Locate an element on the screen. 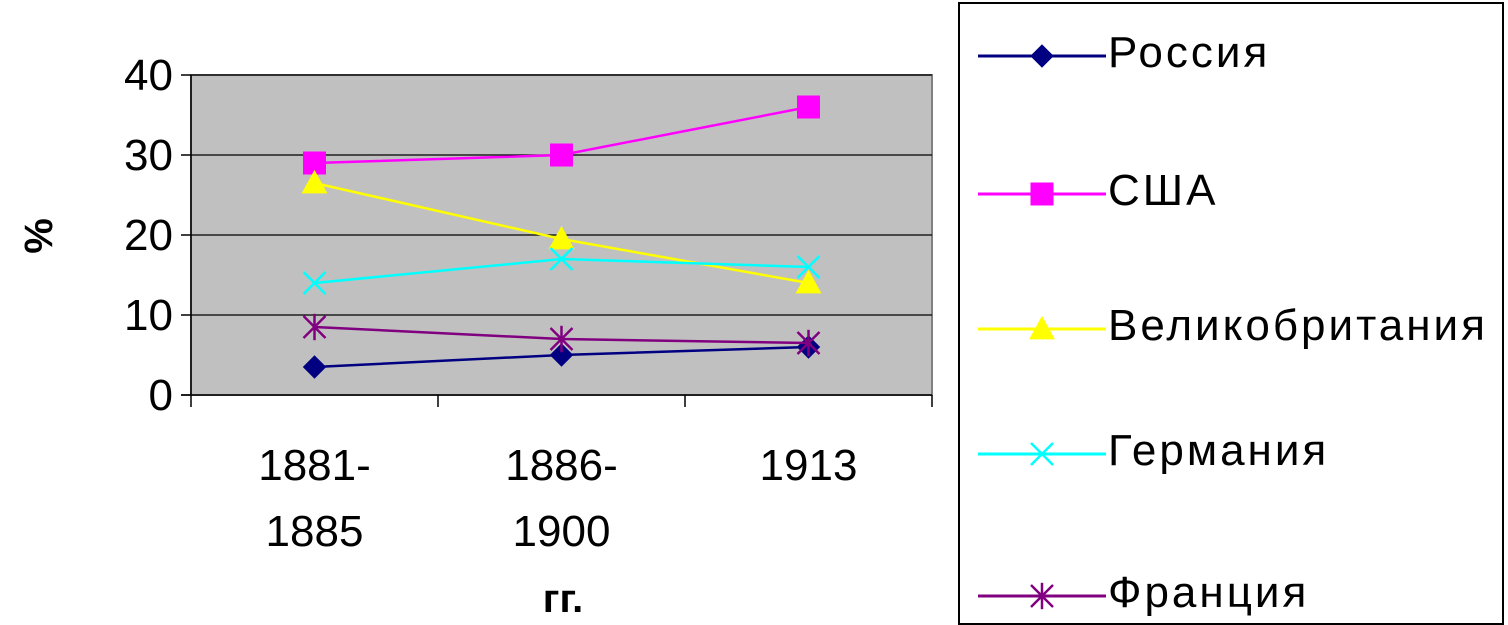 Image resolution: width=1508 pixels, height=625 pixels. legend-label: США is located at coordinates (1163, 190).